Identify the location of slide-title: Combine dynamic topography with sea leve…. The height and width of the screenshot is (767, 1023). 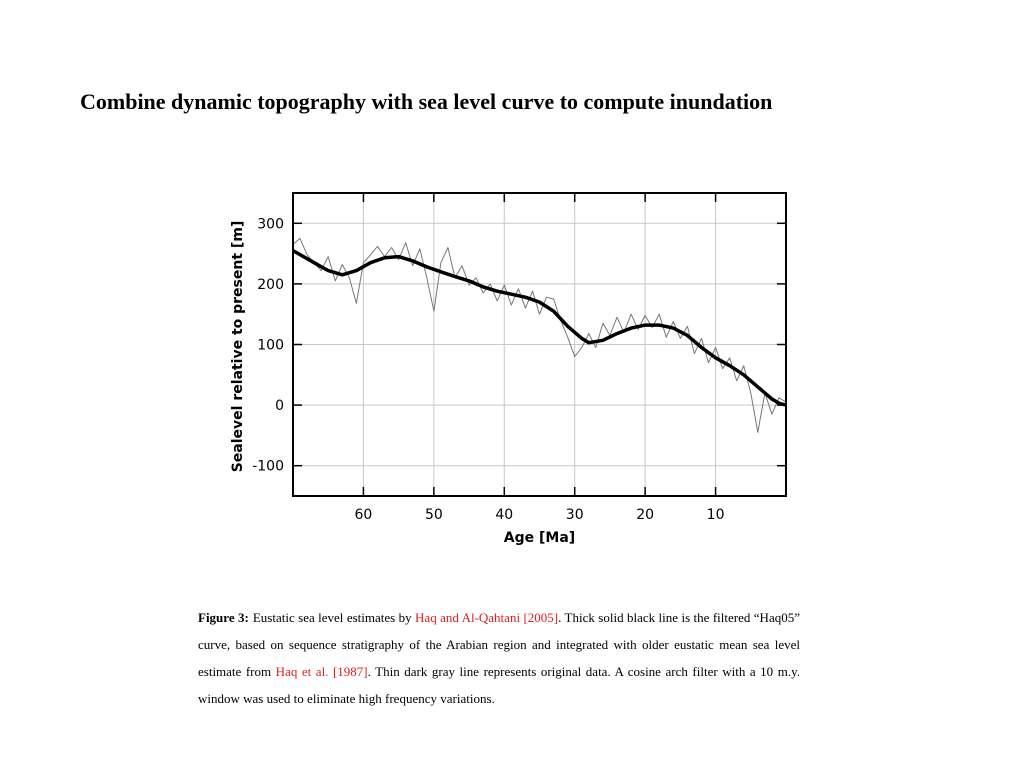
(426, 101).